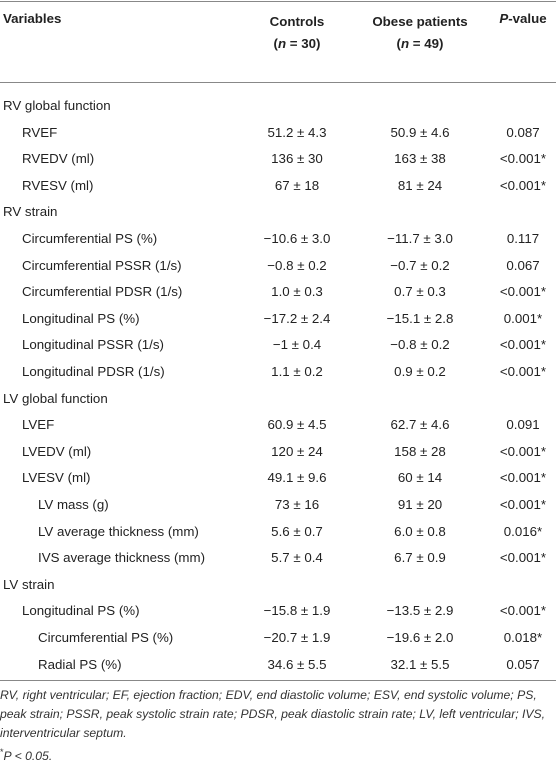 This screenshot has width=556, height=769. I want to click on obese-value: 0.7 ± 0.3, so click(420, 292).